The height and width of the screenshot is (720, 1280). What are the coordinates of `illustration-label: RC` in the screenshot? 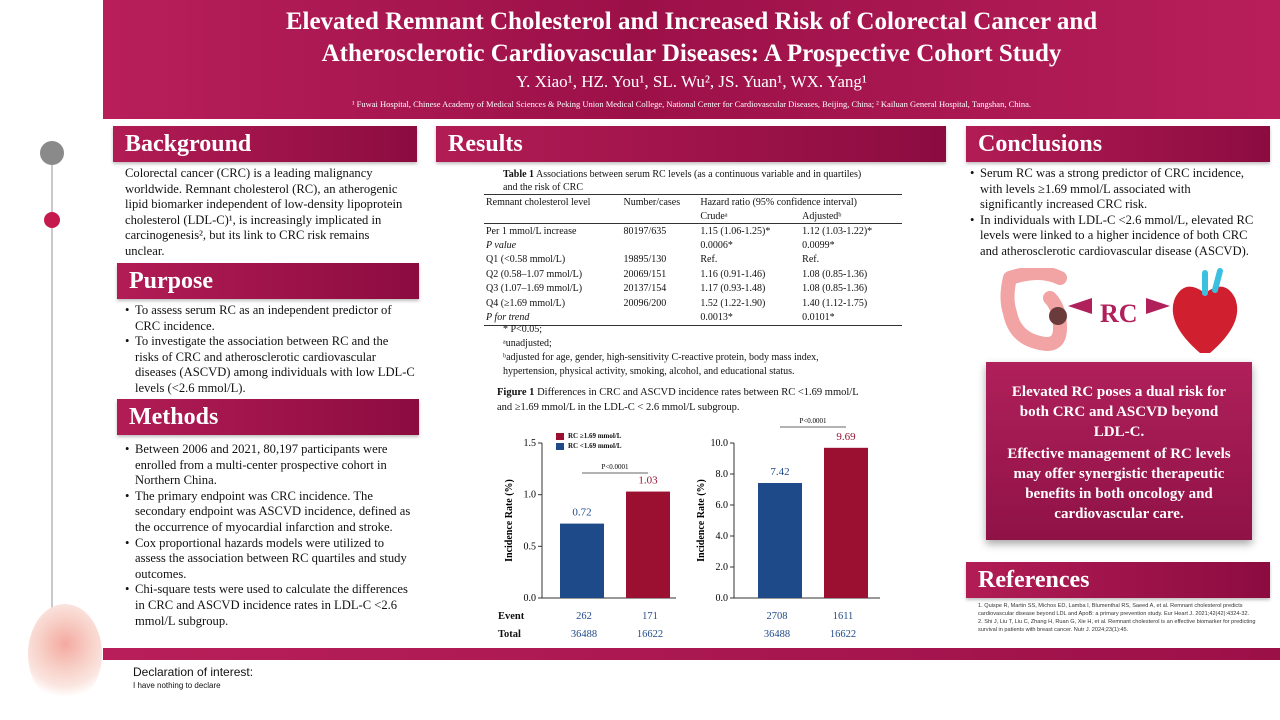 It's located at (1119, 313).